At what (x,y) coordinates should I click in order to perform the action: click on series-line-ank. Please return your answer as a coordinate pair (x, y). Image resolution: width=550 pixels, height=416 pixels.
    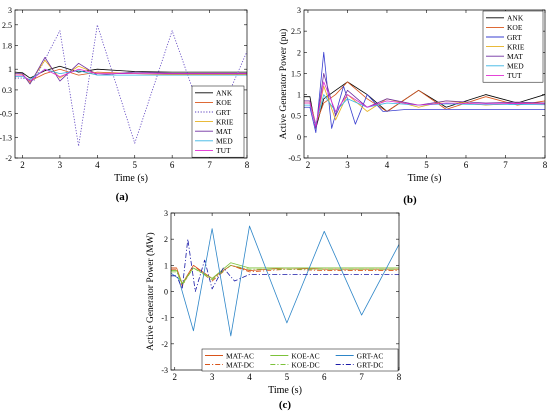
    Looking at the image, I should click on (131, 72).